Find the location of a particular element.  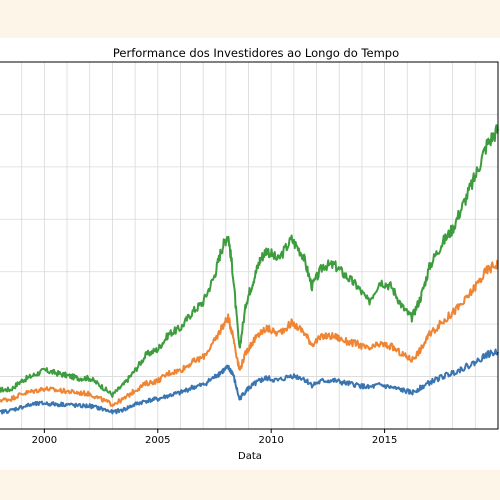

x-tick-label: 2000 is located at coordinates (44, 440).